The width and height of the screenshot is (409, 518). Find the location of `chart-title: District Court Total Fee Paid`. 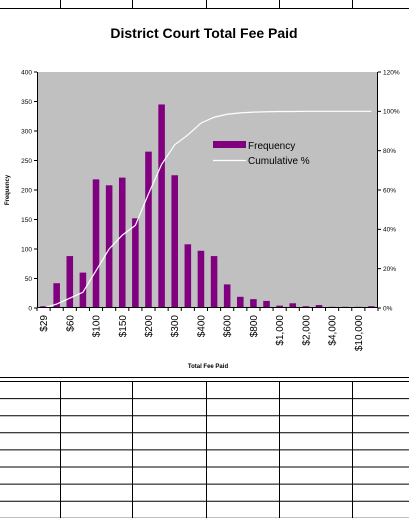

chart-title: District Court Total Fee Paid is located at coordinates (203, 33).